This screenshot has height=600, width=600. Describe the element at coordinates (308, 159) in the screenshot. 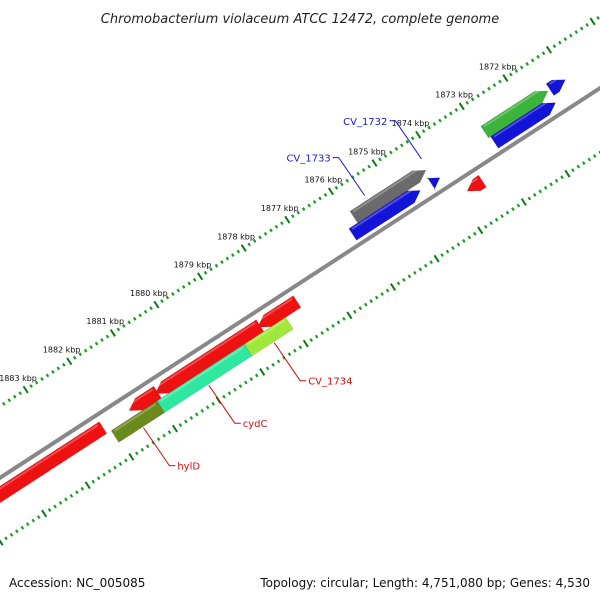

I see `gene-label: CV_1733` at that location.